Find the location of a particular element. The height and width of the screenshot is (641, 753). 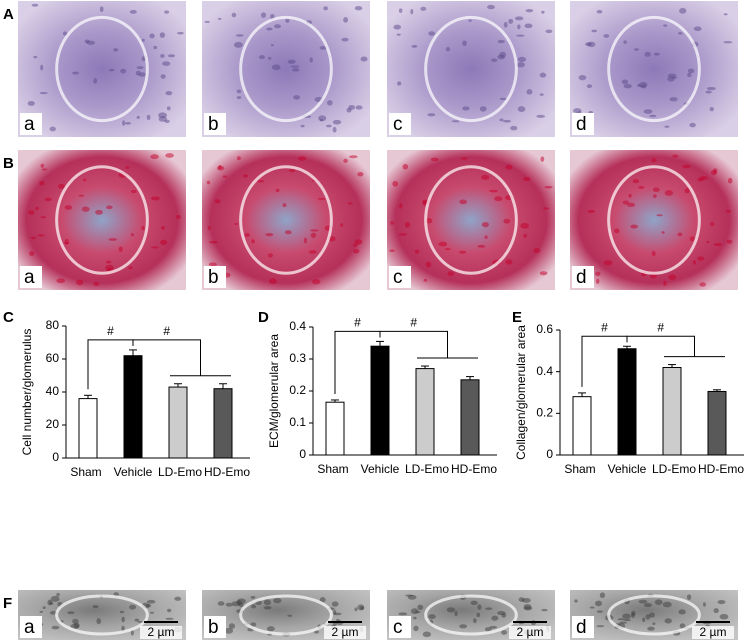

x-tick-label: HD-Emo is located at coordinates (474, 469).